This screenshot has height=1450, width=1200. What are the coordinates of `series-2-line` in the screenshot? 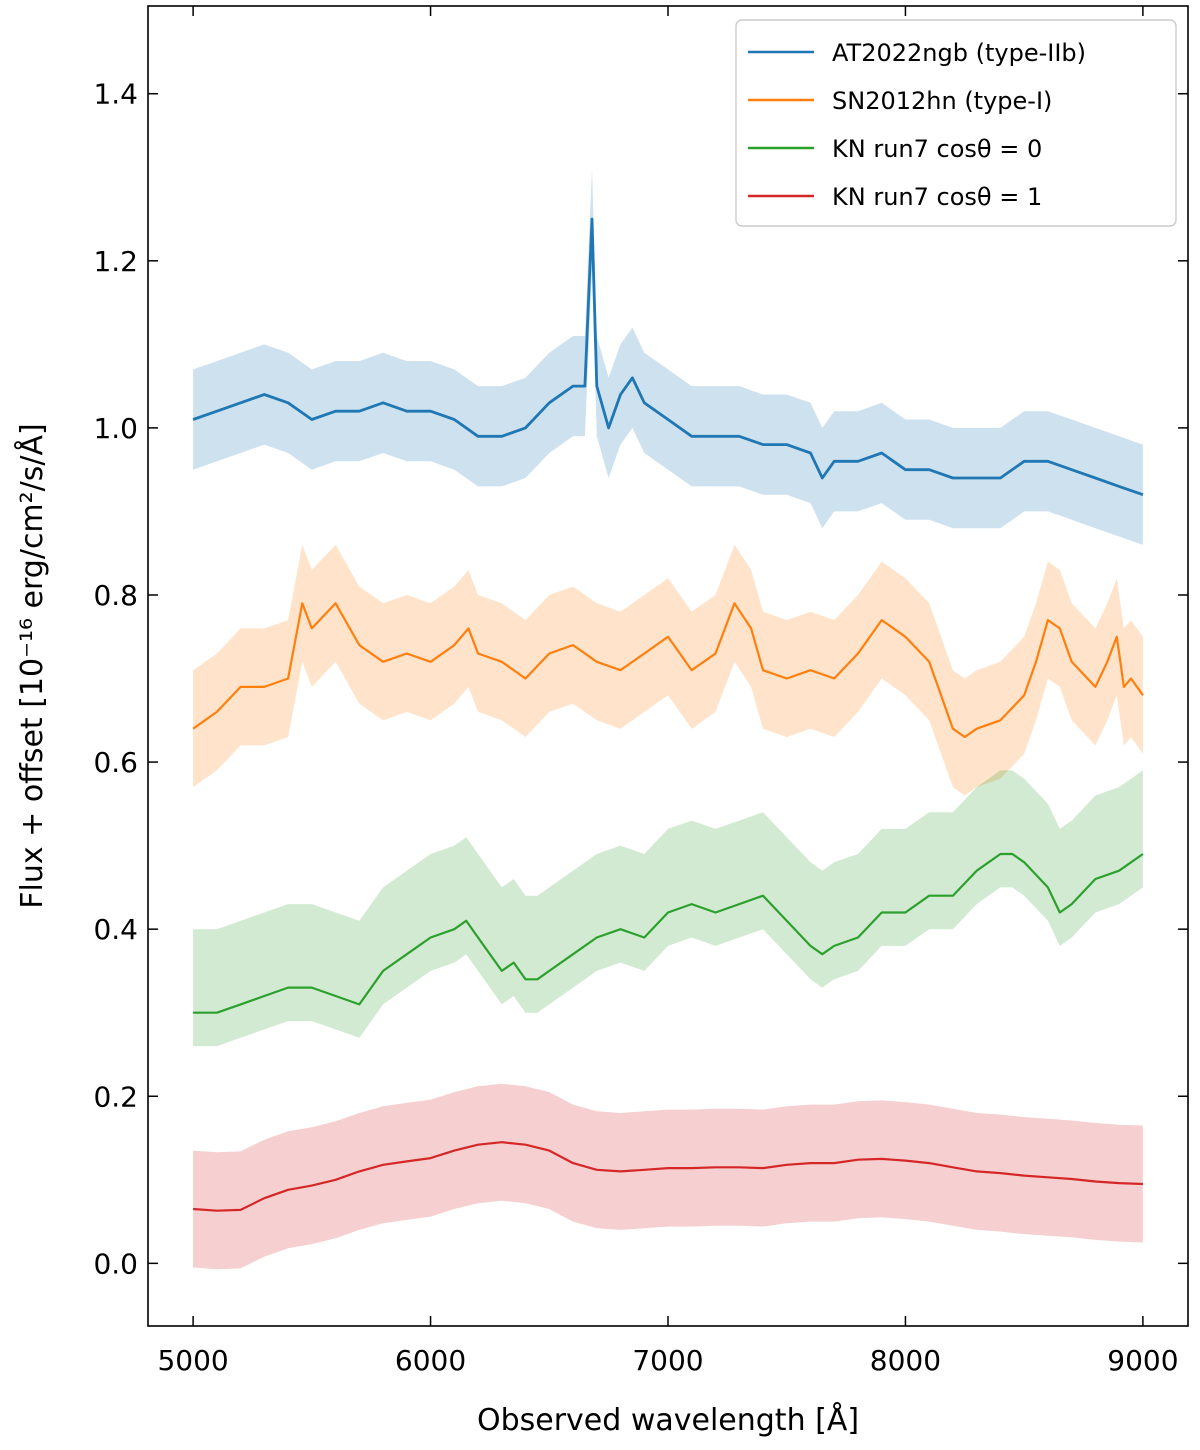 It's located at (668, 933).